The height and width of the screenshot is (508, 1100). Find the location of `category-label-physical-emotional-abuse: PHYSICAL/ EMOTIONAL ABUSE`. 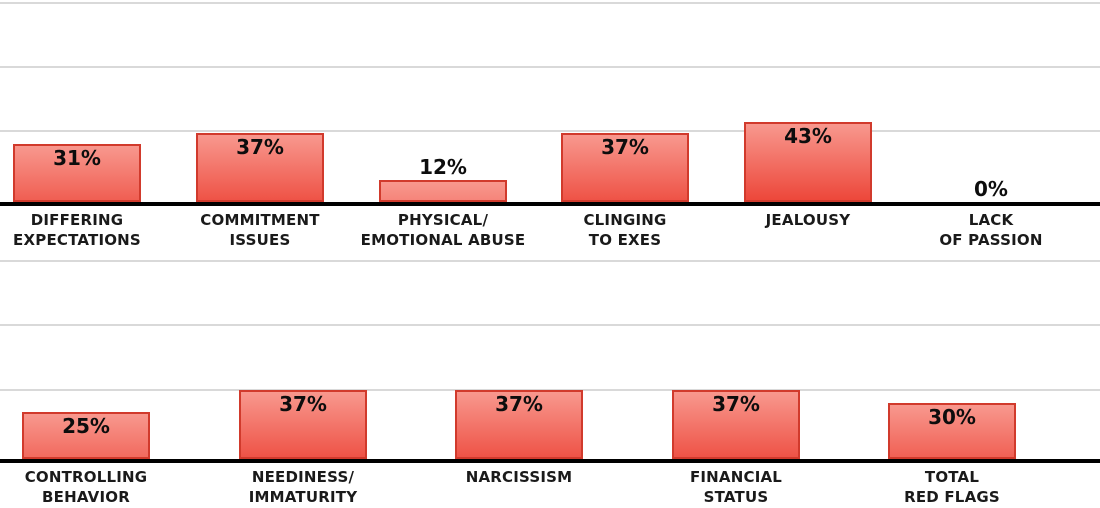

category-label-physical-emotional-abuse: PHYSICAL/ EMOTIONAL ABUSE is located at coordinates (443, 230).